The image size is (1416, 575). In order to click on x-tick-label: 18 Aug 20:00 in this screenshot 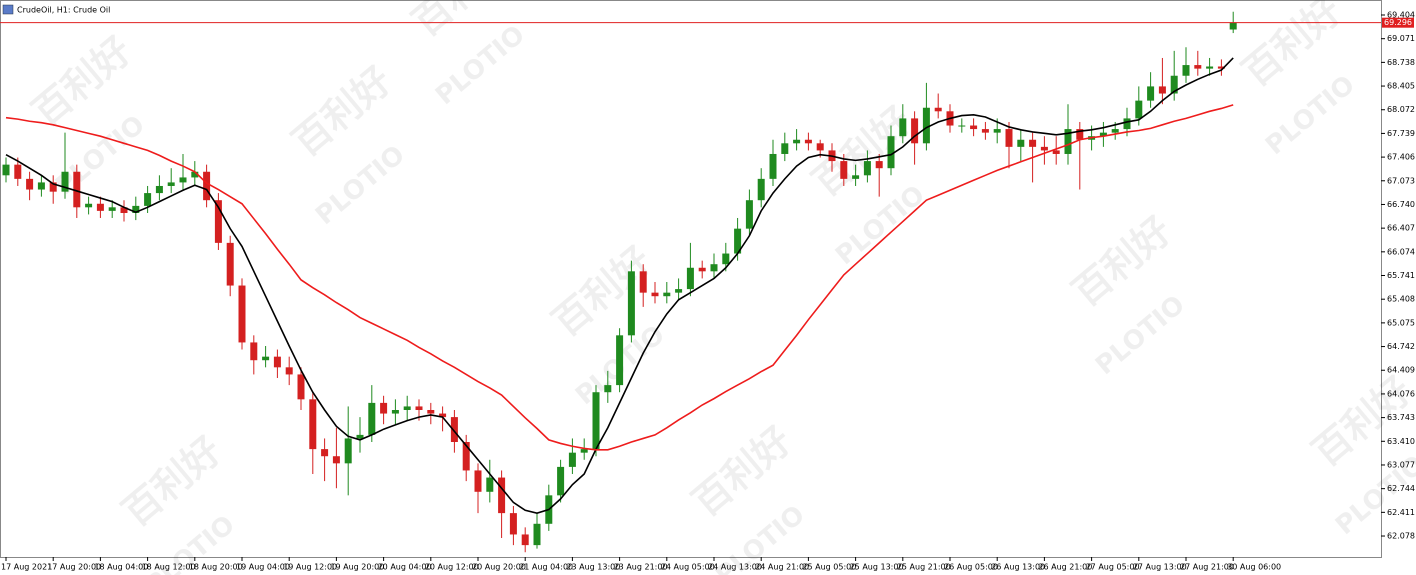, I will do `click(216, 567)`.